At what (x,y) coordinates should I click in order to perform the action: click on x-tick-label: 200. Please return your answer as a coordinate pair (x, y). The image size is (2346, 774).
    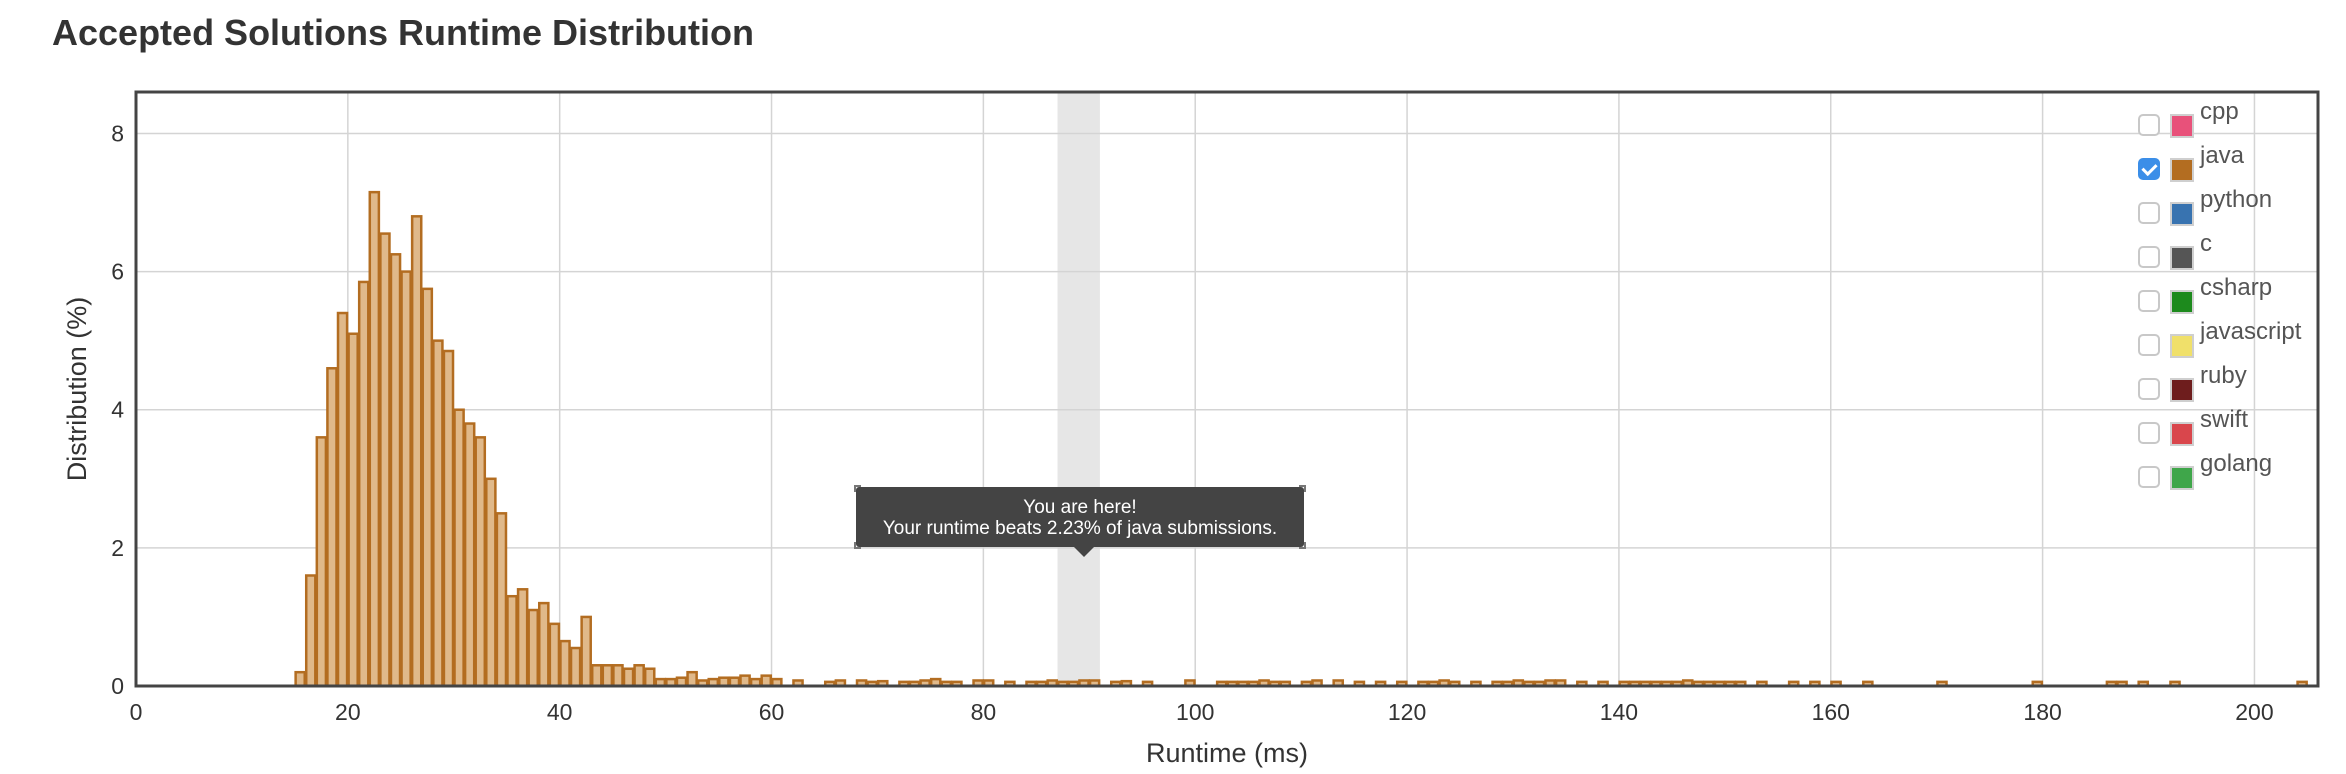
    Looking at the image, I should click on (2254, 712).